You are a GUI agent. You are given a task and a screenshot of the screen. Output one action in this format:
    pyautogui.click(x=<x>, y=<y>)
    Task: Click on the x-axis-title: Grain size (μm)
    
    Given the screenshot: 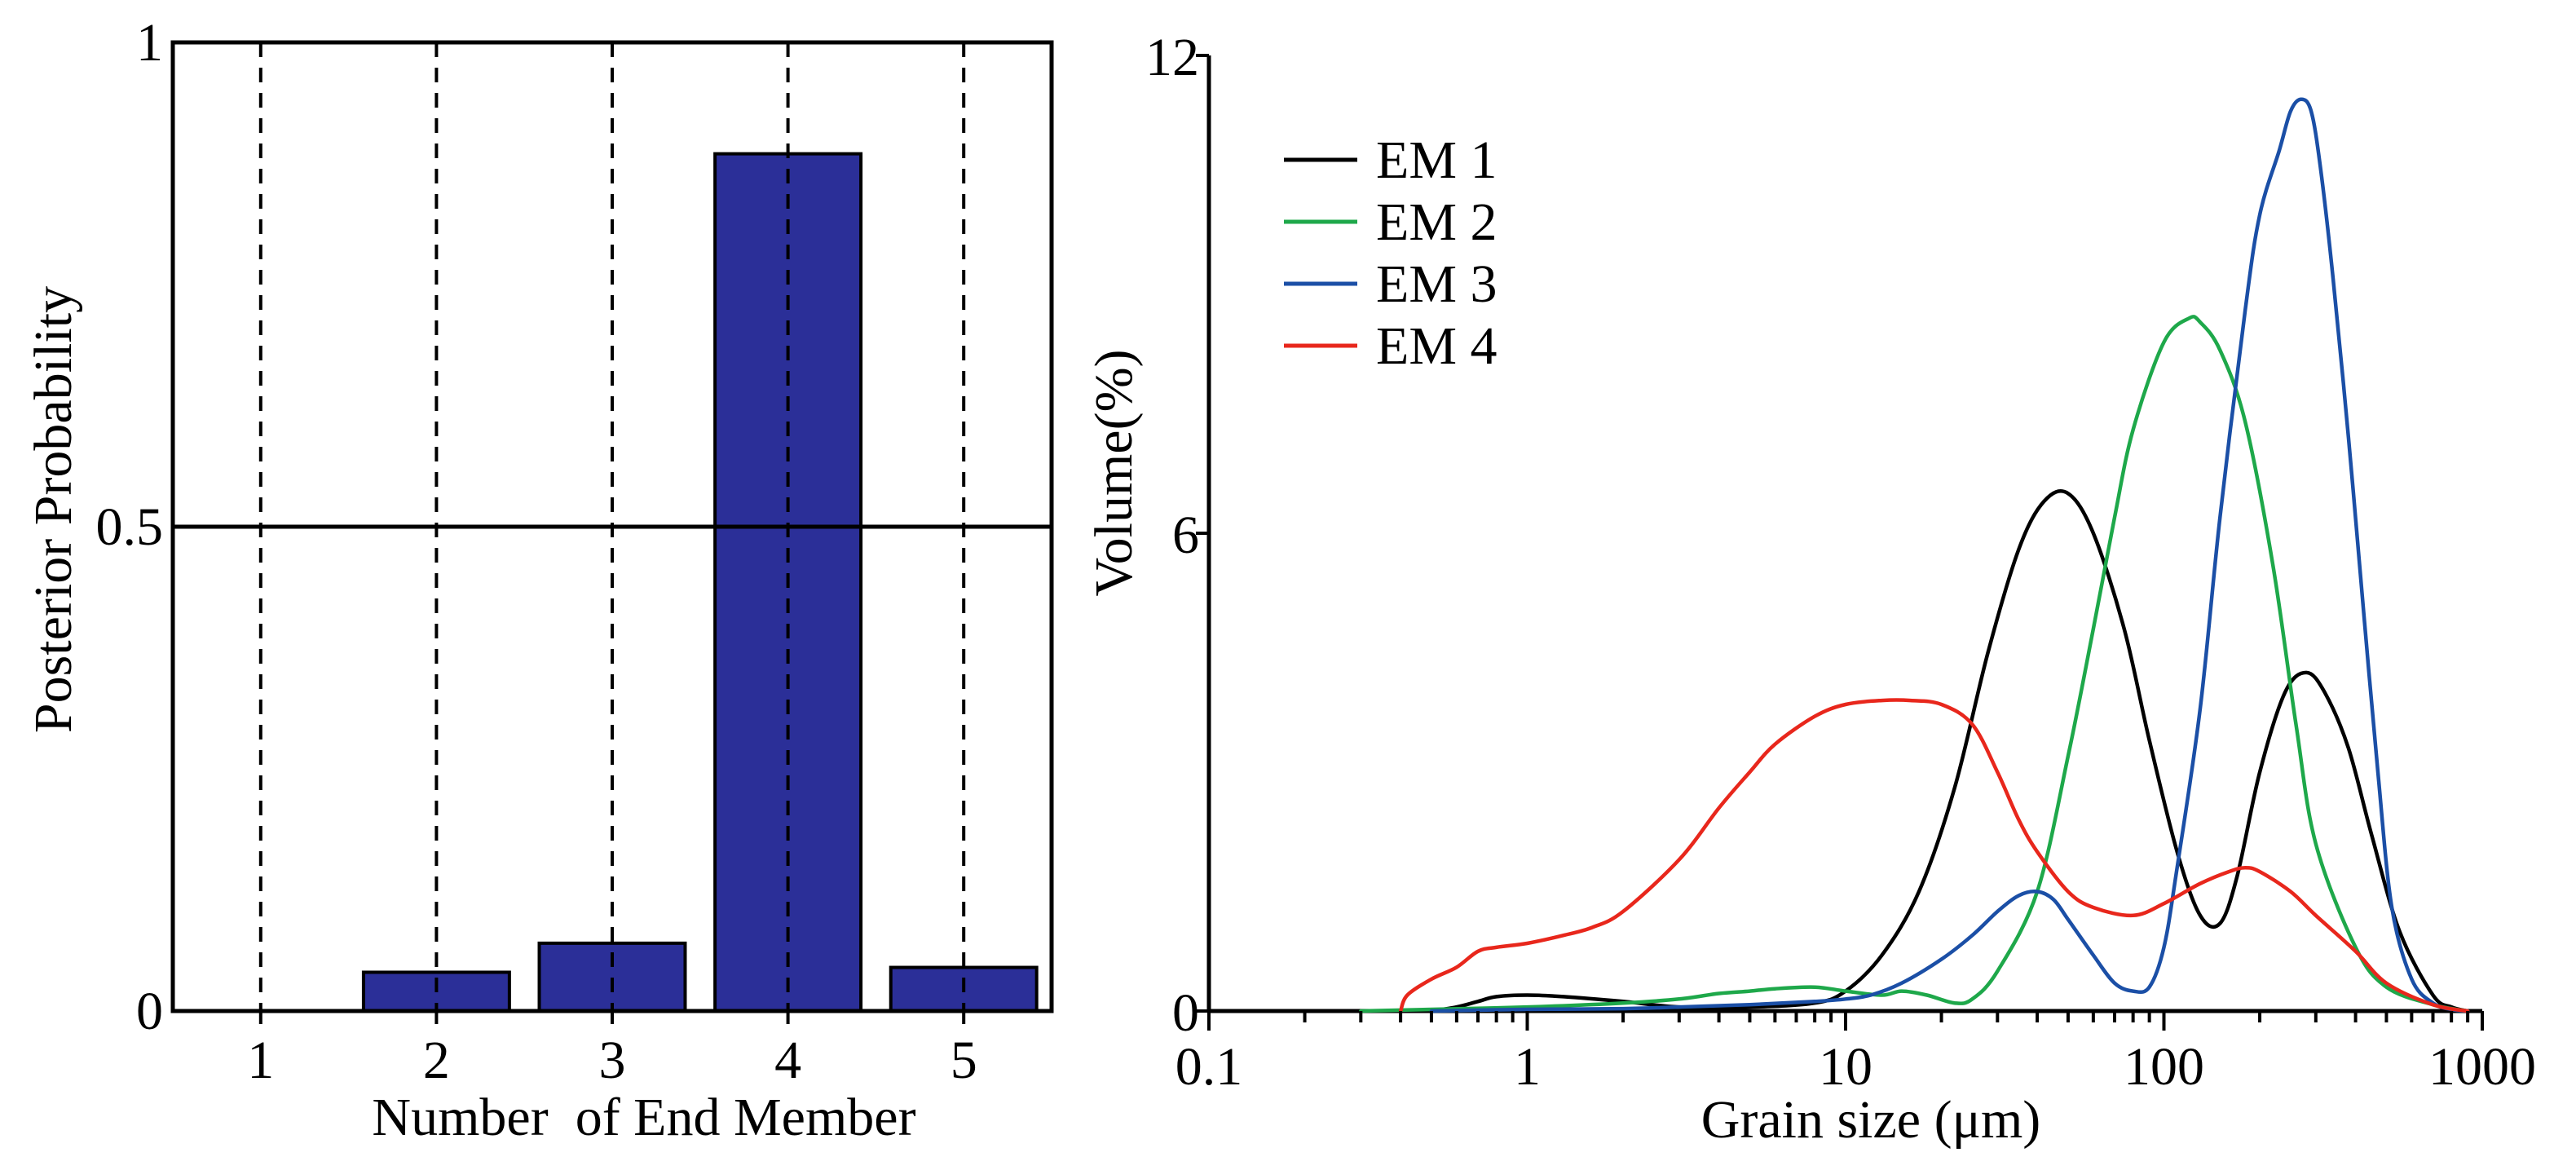 What is the action you would take?
    pyautogui.click(x=1871, y=1120)
    